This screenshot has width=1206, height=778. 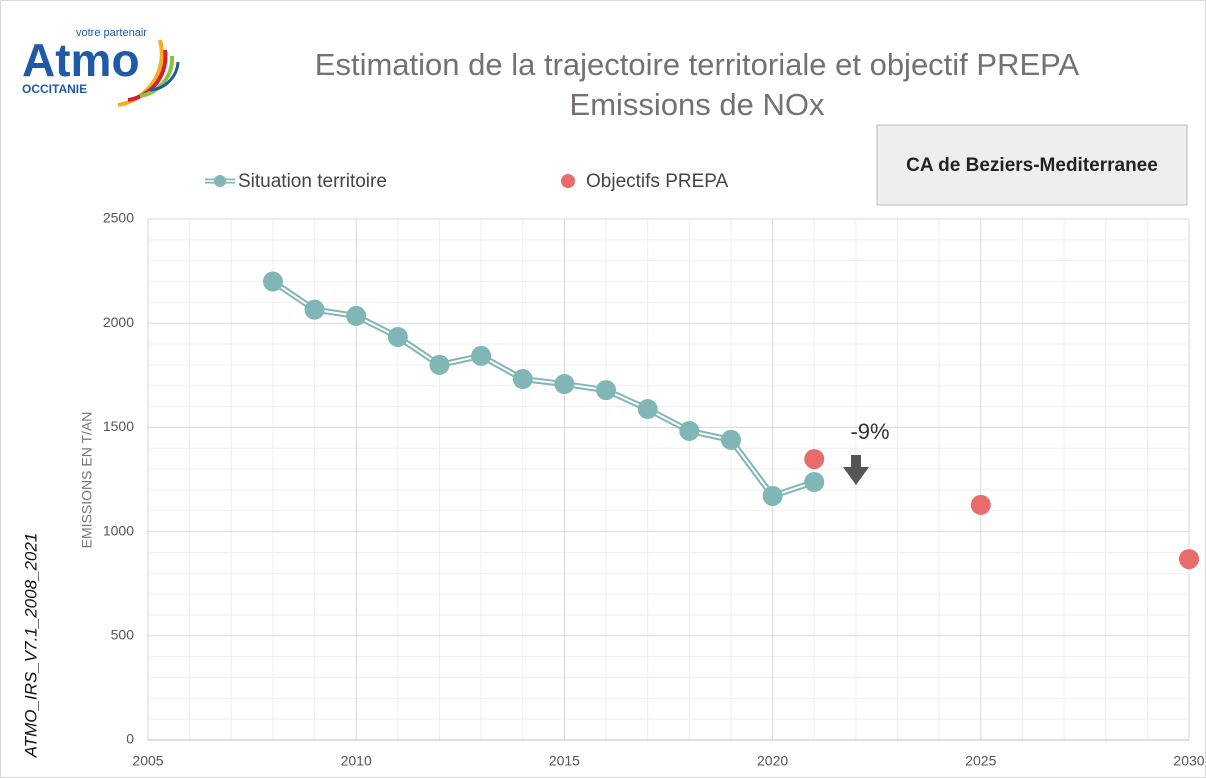 I want to click on x-tick-label: 2020, so click(x=772, y=761).